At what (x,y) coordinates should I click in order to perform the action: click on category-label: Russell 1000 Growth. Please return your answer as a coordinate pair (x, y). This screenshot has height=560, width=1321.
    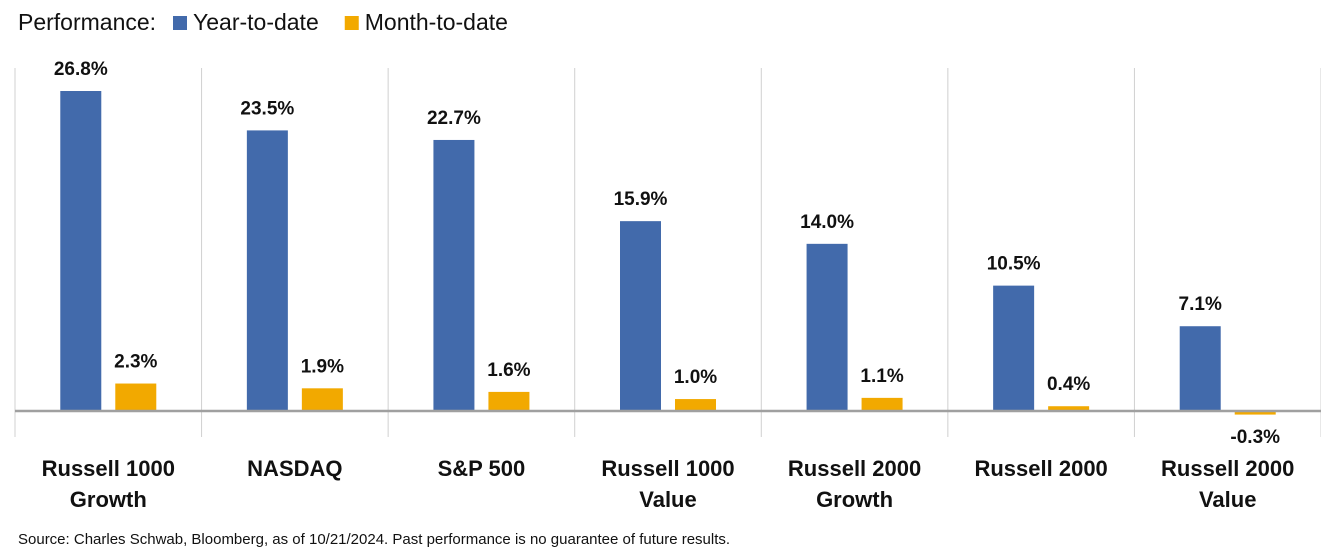
    Looking at the image, I should click on (108, 484).